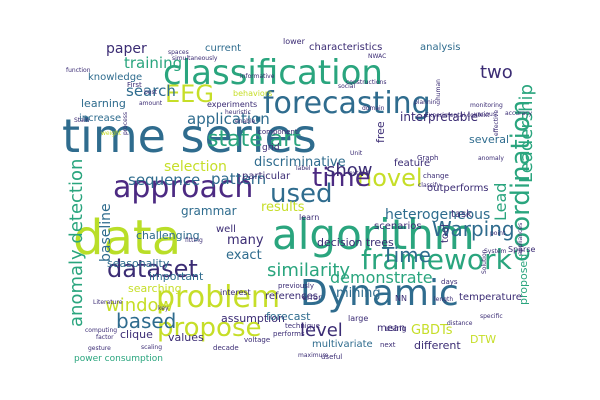 The width and height of the screenshot is (600, 400). I want to click on word-simultaneously: simultaneously, so click(195, 58).